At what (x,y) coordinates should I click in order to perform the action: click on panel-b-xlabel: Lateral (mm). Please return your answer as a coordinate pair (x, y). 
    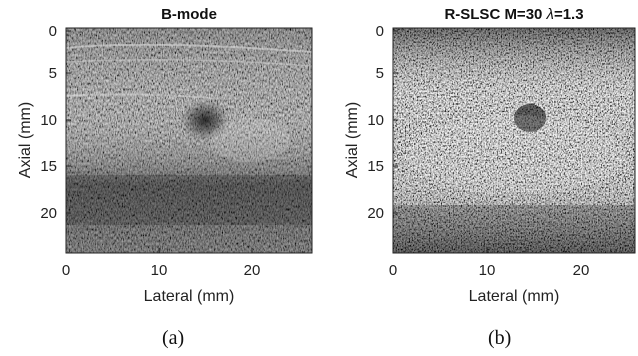
    Looking at the image, I should click on (514, 296).